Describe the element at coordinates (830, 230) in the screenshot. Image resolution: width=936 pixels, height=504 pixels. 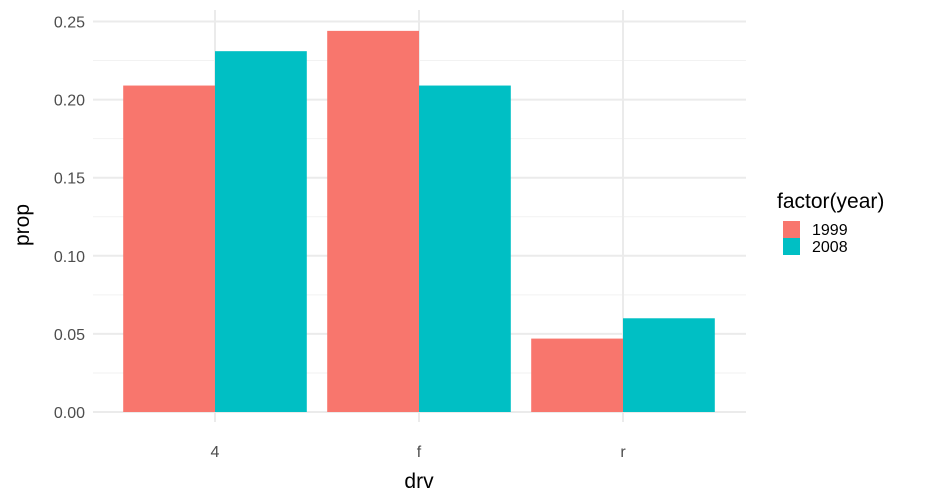
I see `legend-label-1999: 1999` at that location.